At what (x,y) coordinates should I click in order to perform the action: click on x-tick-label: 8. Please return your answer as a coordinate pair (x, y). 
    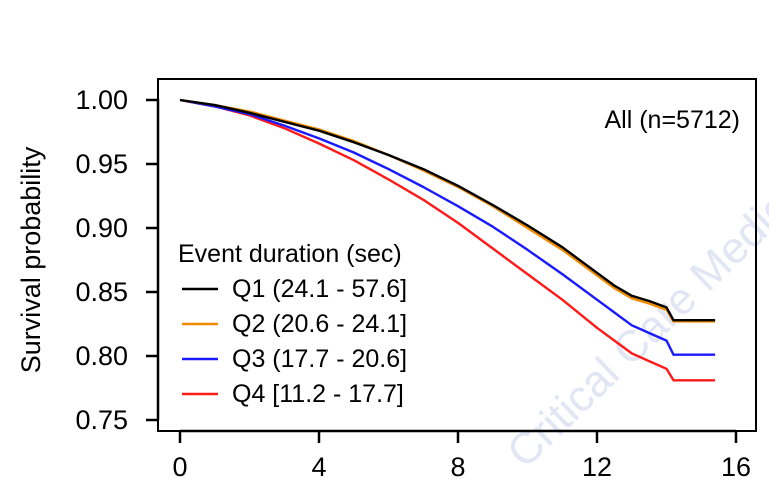
    Looking at the image, I should click on (457, 467).